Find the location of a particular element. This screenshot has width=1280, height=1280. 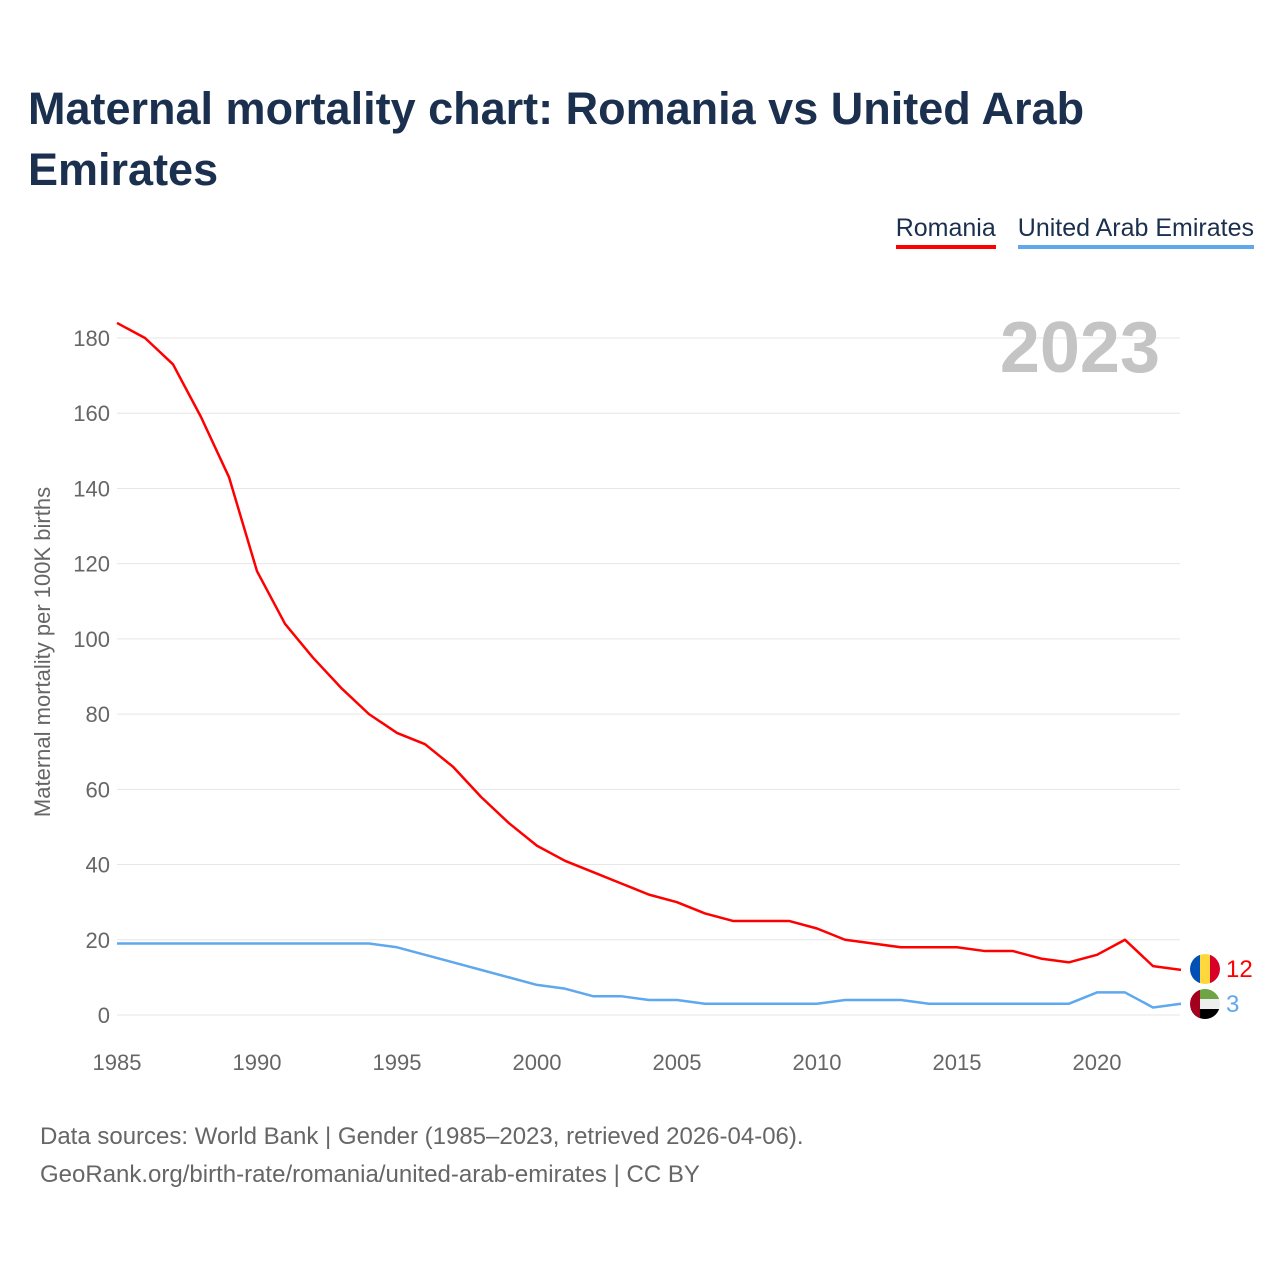

x-tick-label: 2015 is located at coordinates (957, 1062).